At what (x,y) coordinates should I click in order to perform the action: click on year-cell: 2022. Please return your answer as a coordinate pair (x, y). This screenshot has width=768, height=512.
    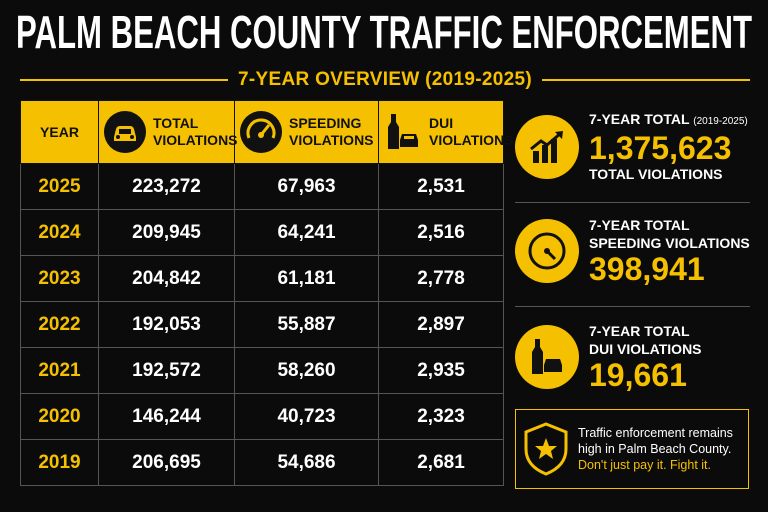
    Looking at the image, I should click on (59, 324).